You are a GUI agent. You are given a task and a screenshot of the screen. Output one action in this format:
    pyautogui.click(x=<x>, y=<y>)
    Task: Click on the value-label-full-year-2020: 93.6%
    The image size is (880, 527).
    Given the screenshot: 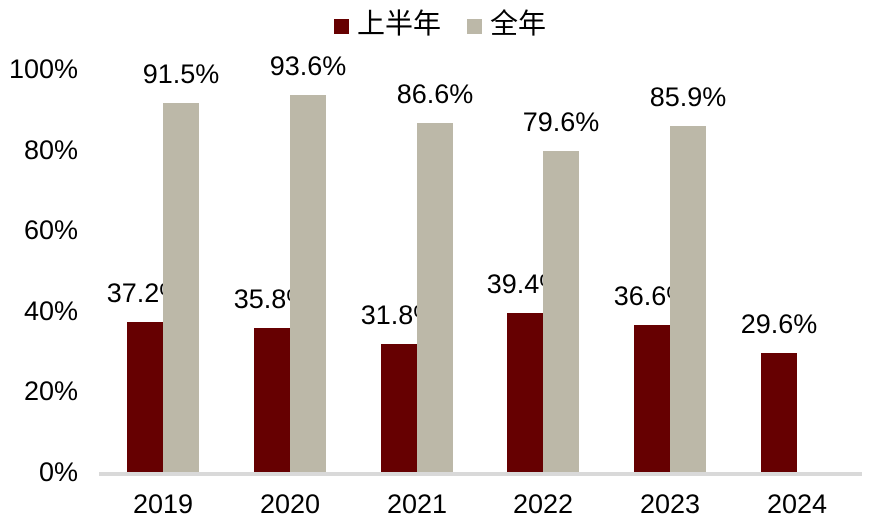 What is the action you would take?
    pyautogui.click(x=308, y=66)
    